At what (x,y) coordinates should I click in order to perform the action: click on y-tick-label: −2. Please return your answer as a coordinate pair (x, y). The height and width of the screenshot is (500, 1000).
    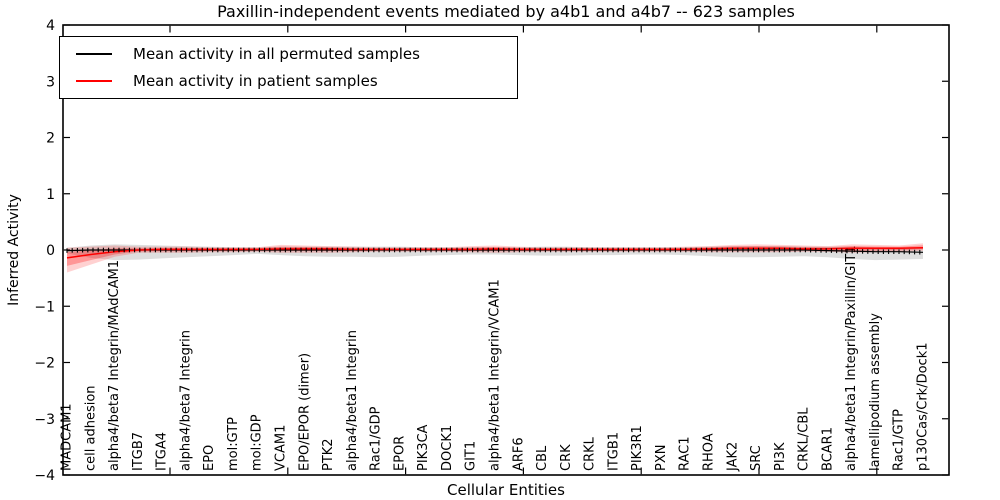
    Looking at the image, I should click on (44, 364).